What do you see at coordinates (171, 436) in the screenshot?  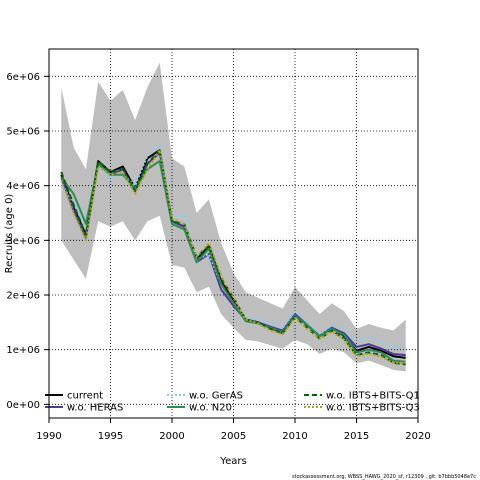 I see `x-tick-label-2: 2000` at bounding box center [171, 436].